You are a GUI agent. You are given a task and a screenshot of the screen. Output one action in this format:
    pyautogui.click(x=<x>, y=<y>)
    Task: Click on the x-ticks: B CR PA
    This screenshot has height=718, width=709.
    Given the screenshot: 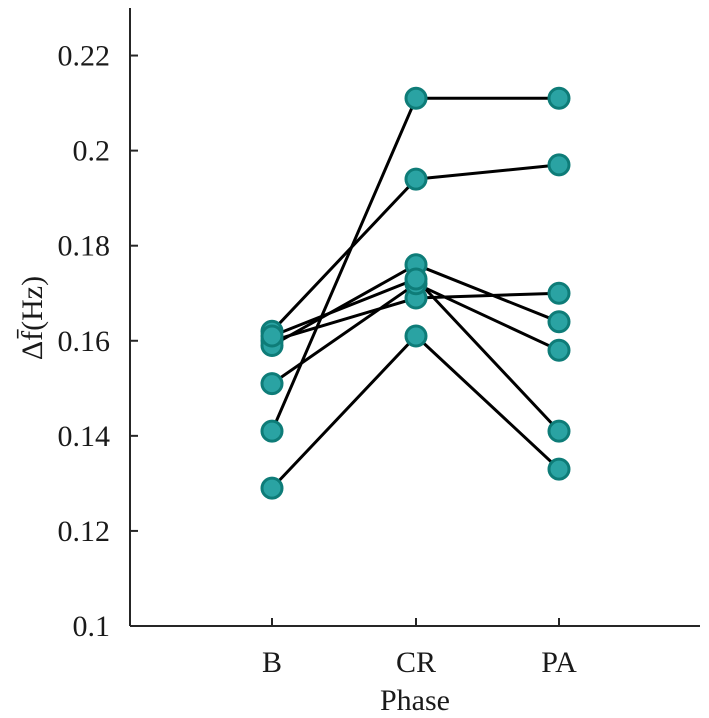 What is the action you would take?
    pyautogui.click(x=419, y=648)
    